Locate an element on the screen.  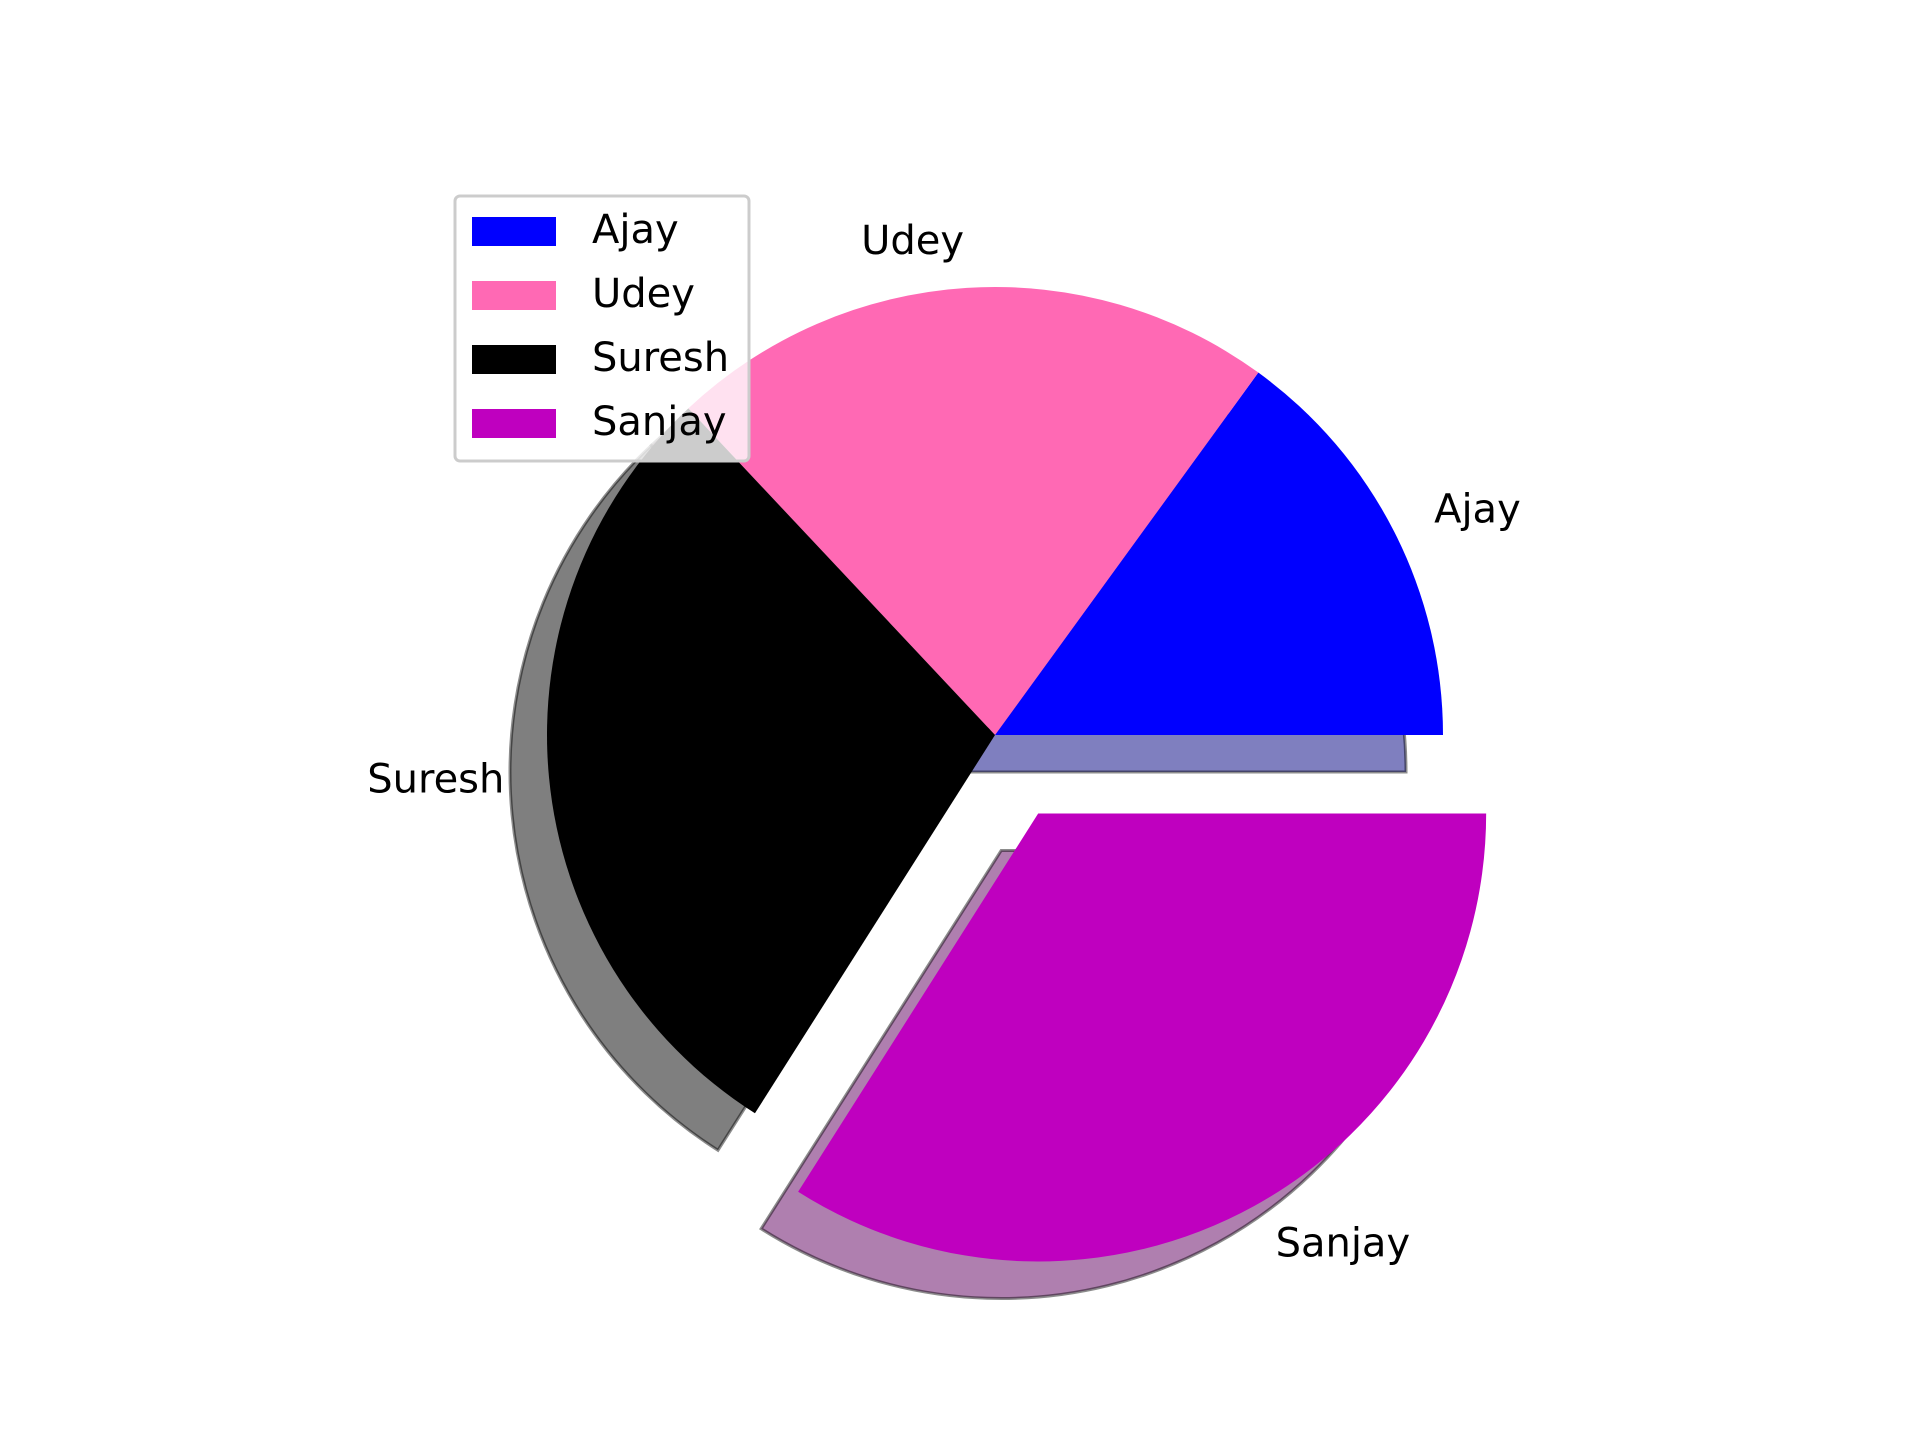
legend-swatch-udey is located at coordinates (514, 295).